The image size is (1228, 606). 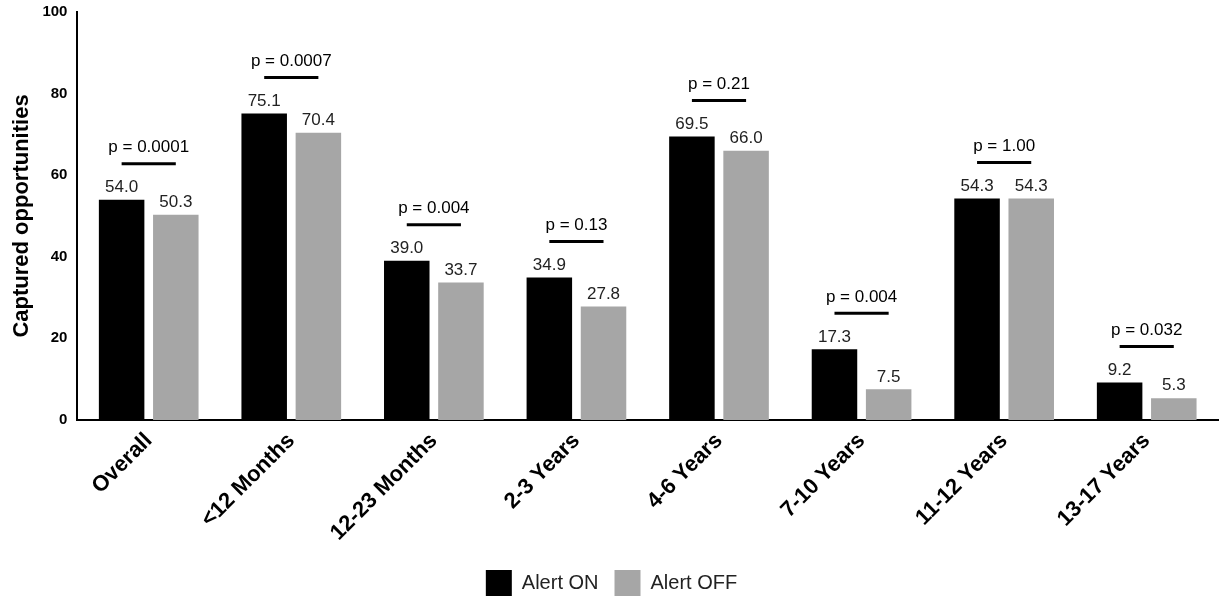 I want to click on data-label: 33.7, so click(x=461, y=269).